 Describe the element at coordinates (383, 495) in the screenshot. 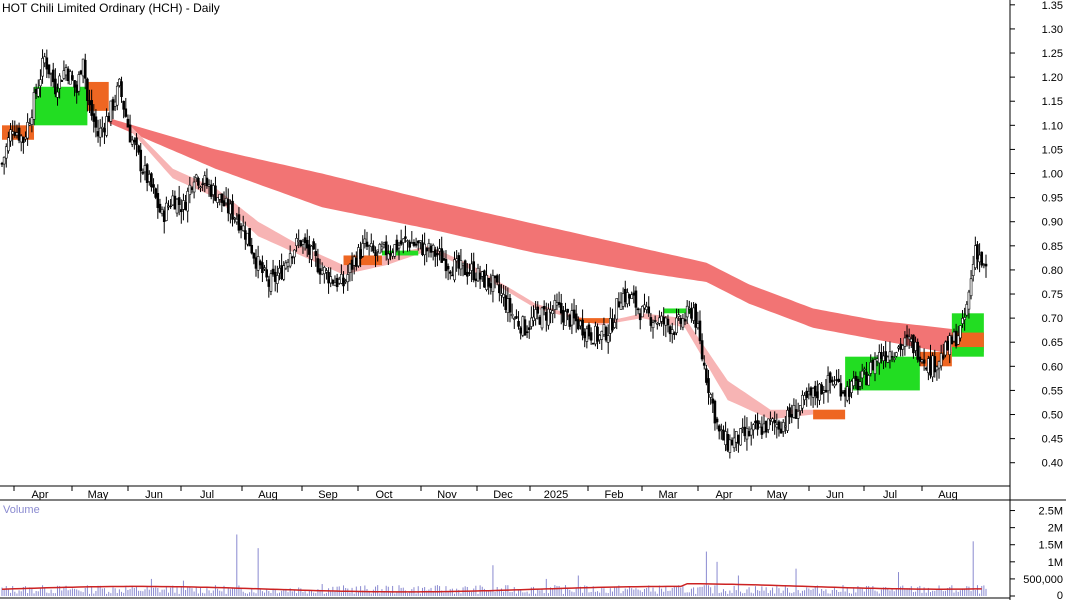

I see `time-tick-label: Oct` at that location.